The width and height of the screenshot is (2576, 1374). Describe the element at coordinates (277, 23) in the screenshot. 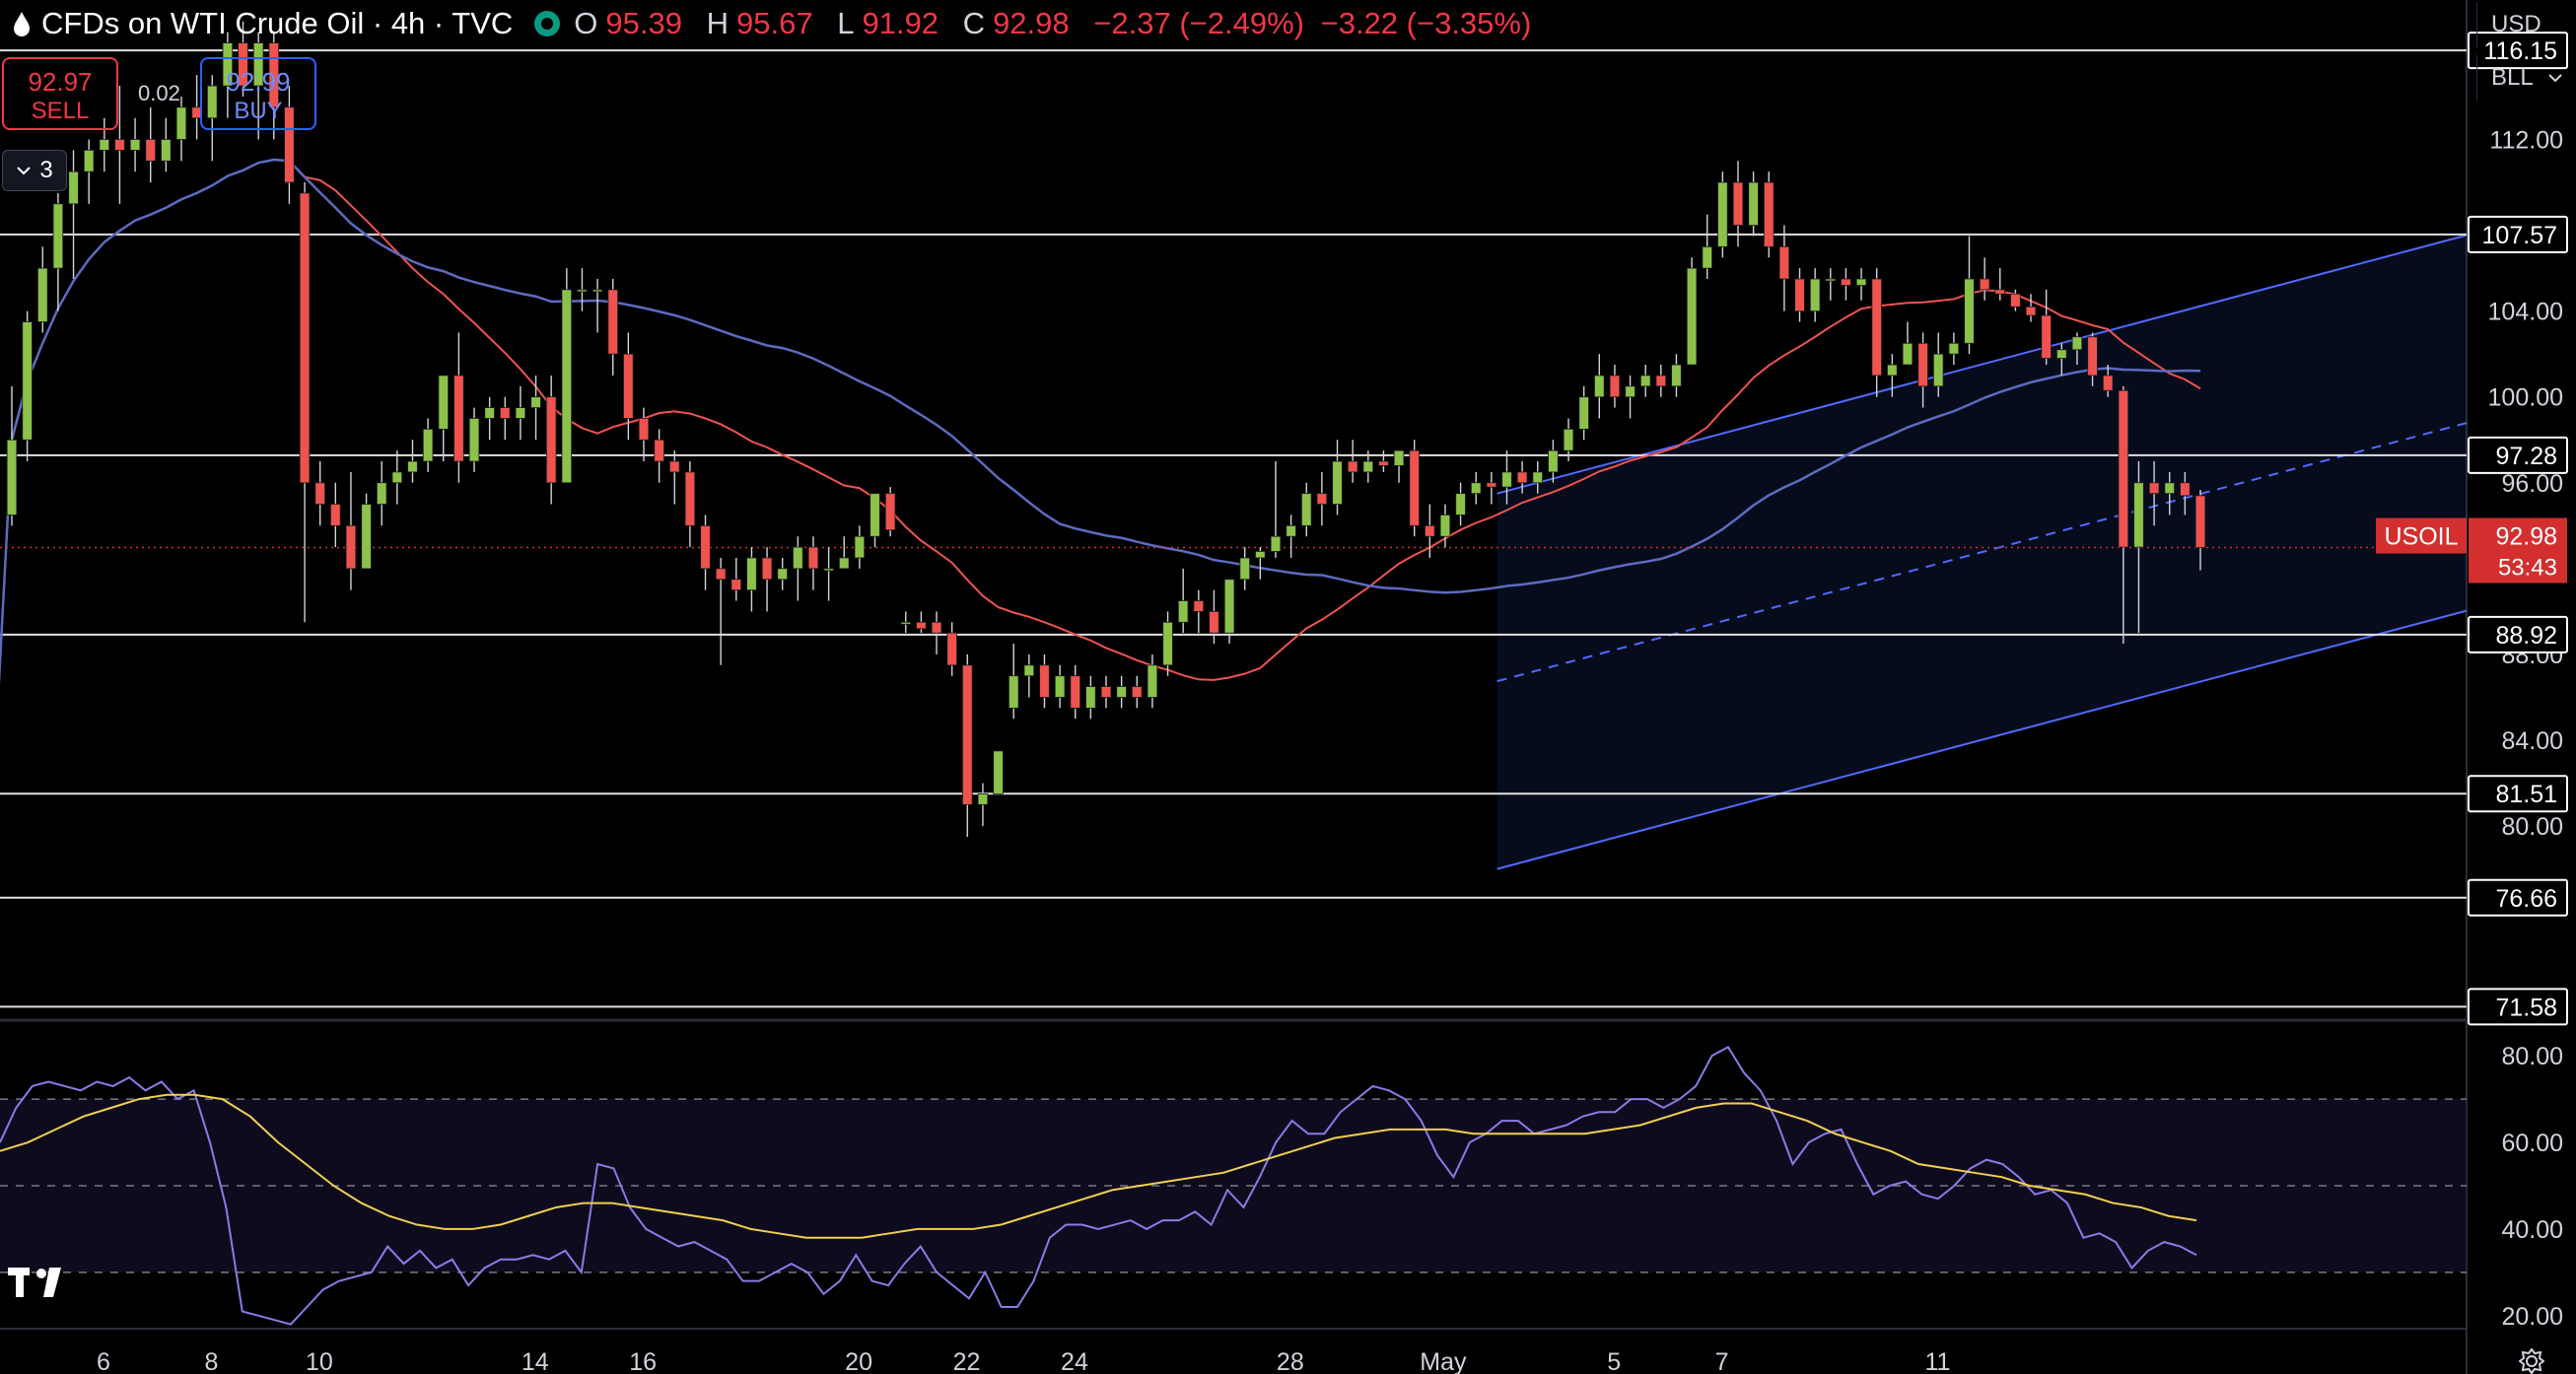

I see `symbol-title: CFDs on WTI Crude Oil · 4h · TVC` at that location.